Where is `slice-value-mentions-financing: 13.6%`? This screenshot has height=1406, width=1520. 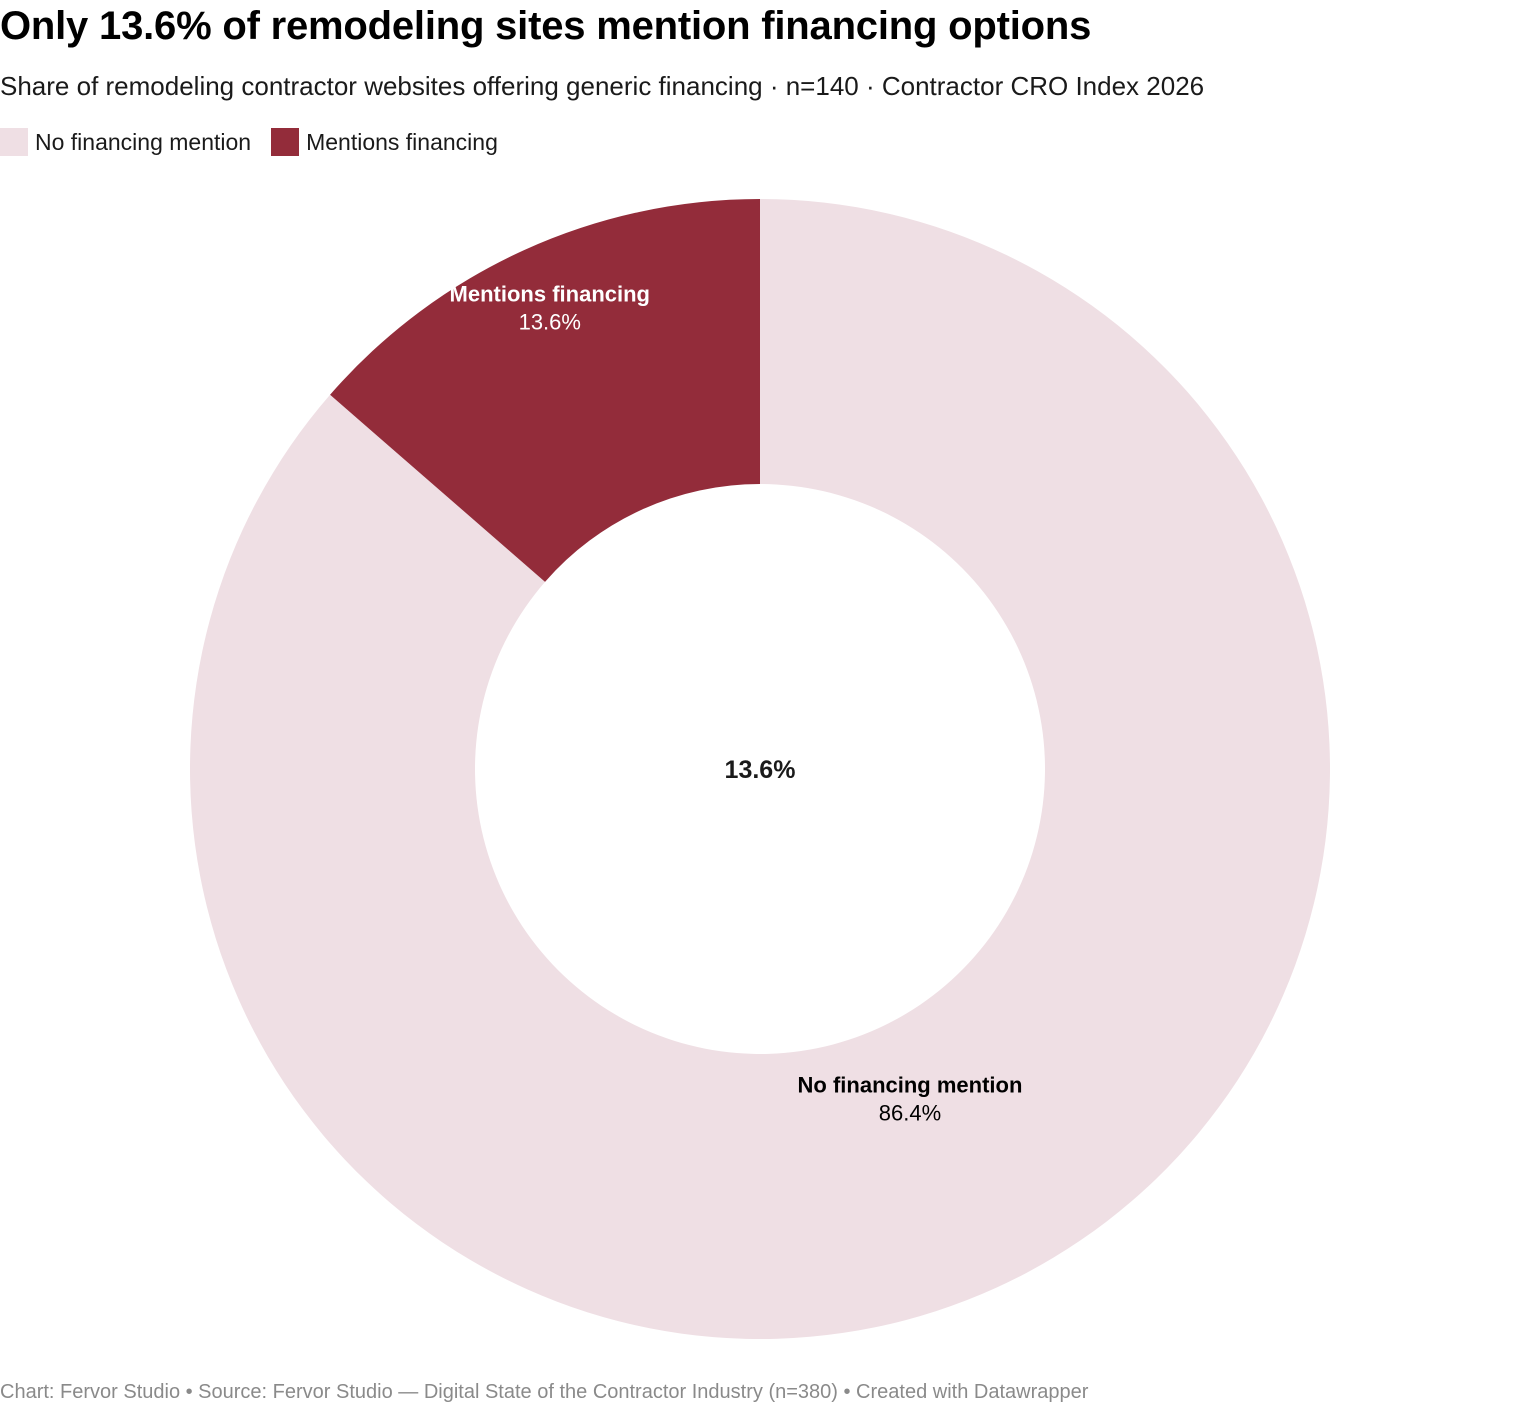 slice-value-mentions-financing: 13.6% is located at coordinates (550, 321).